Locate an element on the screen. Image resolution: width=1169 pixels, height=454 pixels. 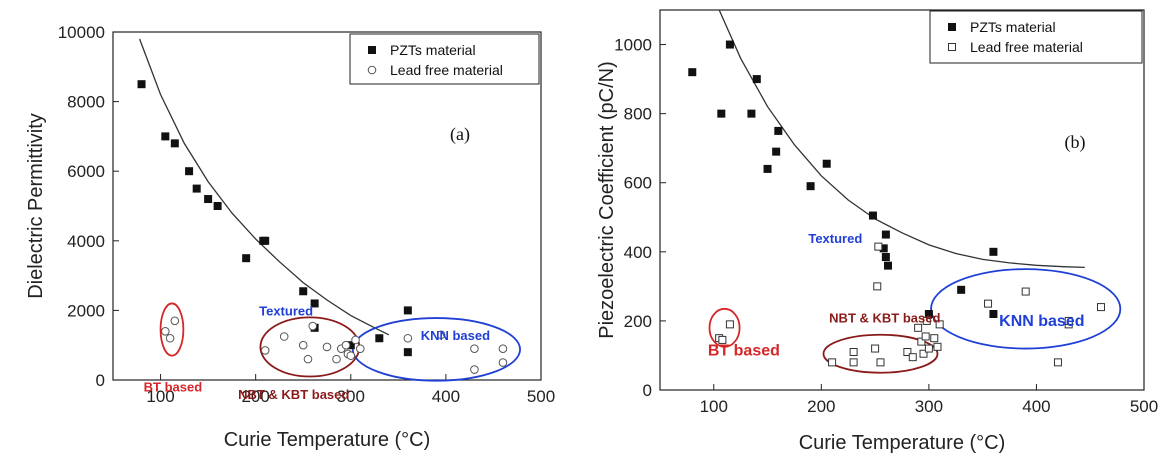
trend-curve is located at coordinates (264, 187).